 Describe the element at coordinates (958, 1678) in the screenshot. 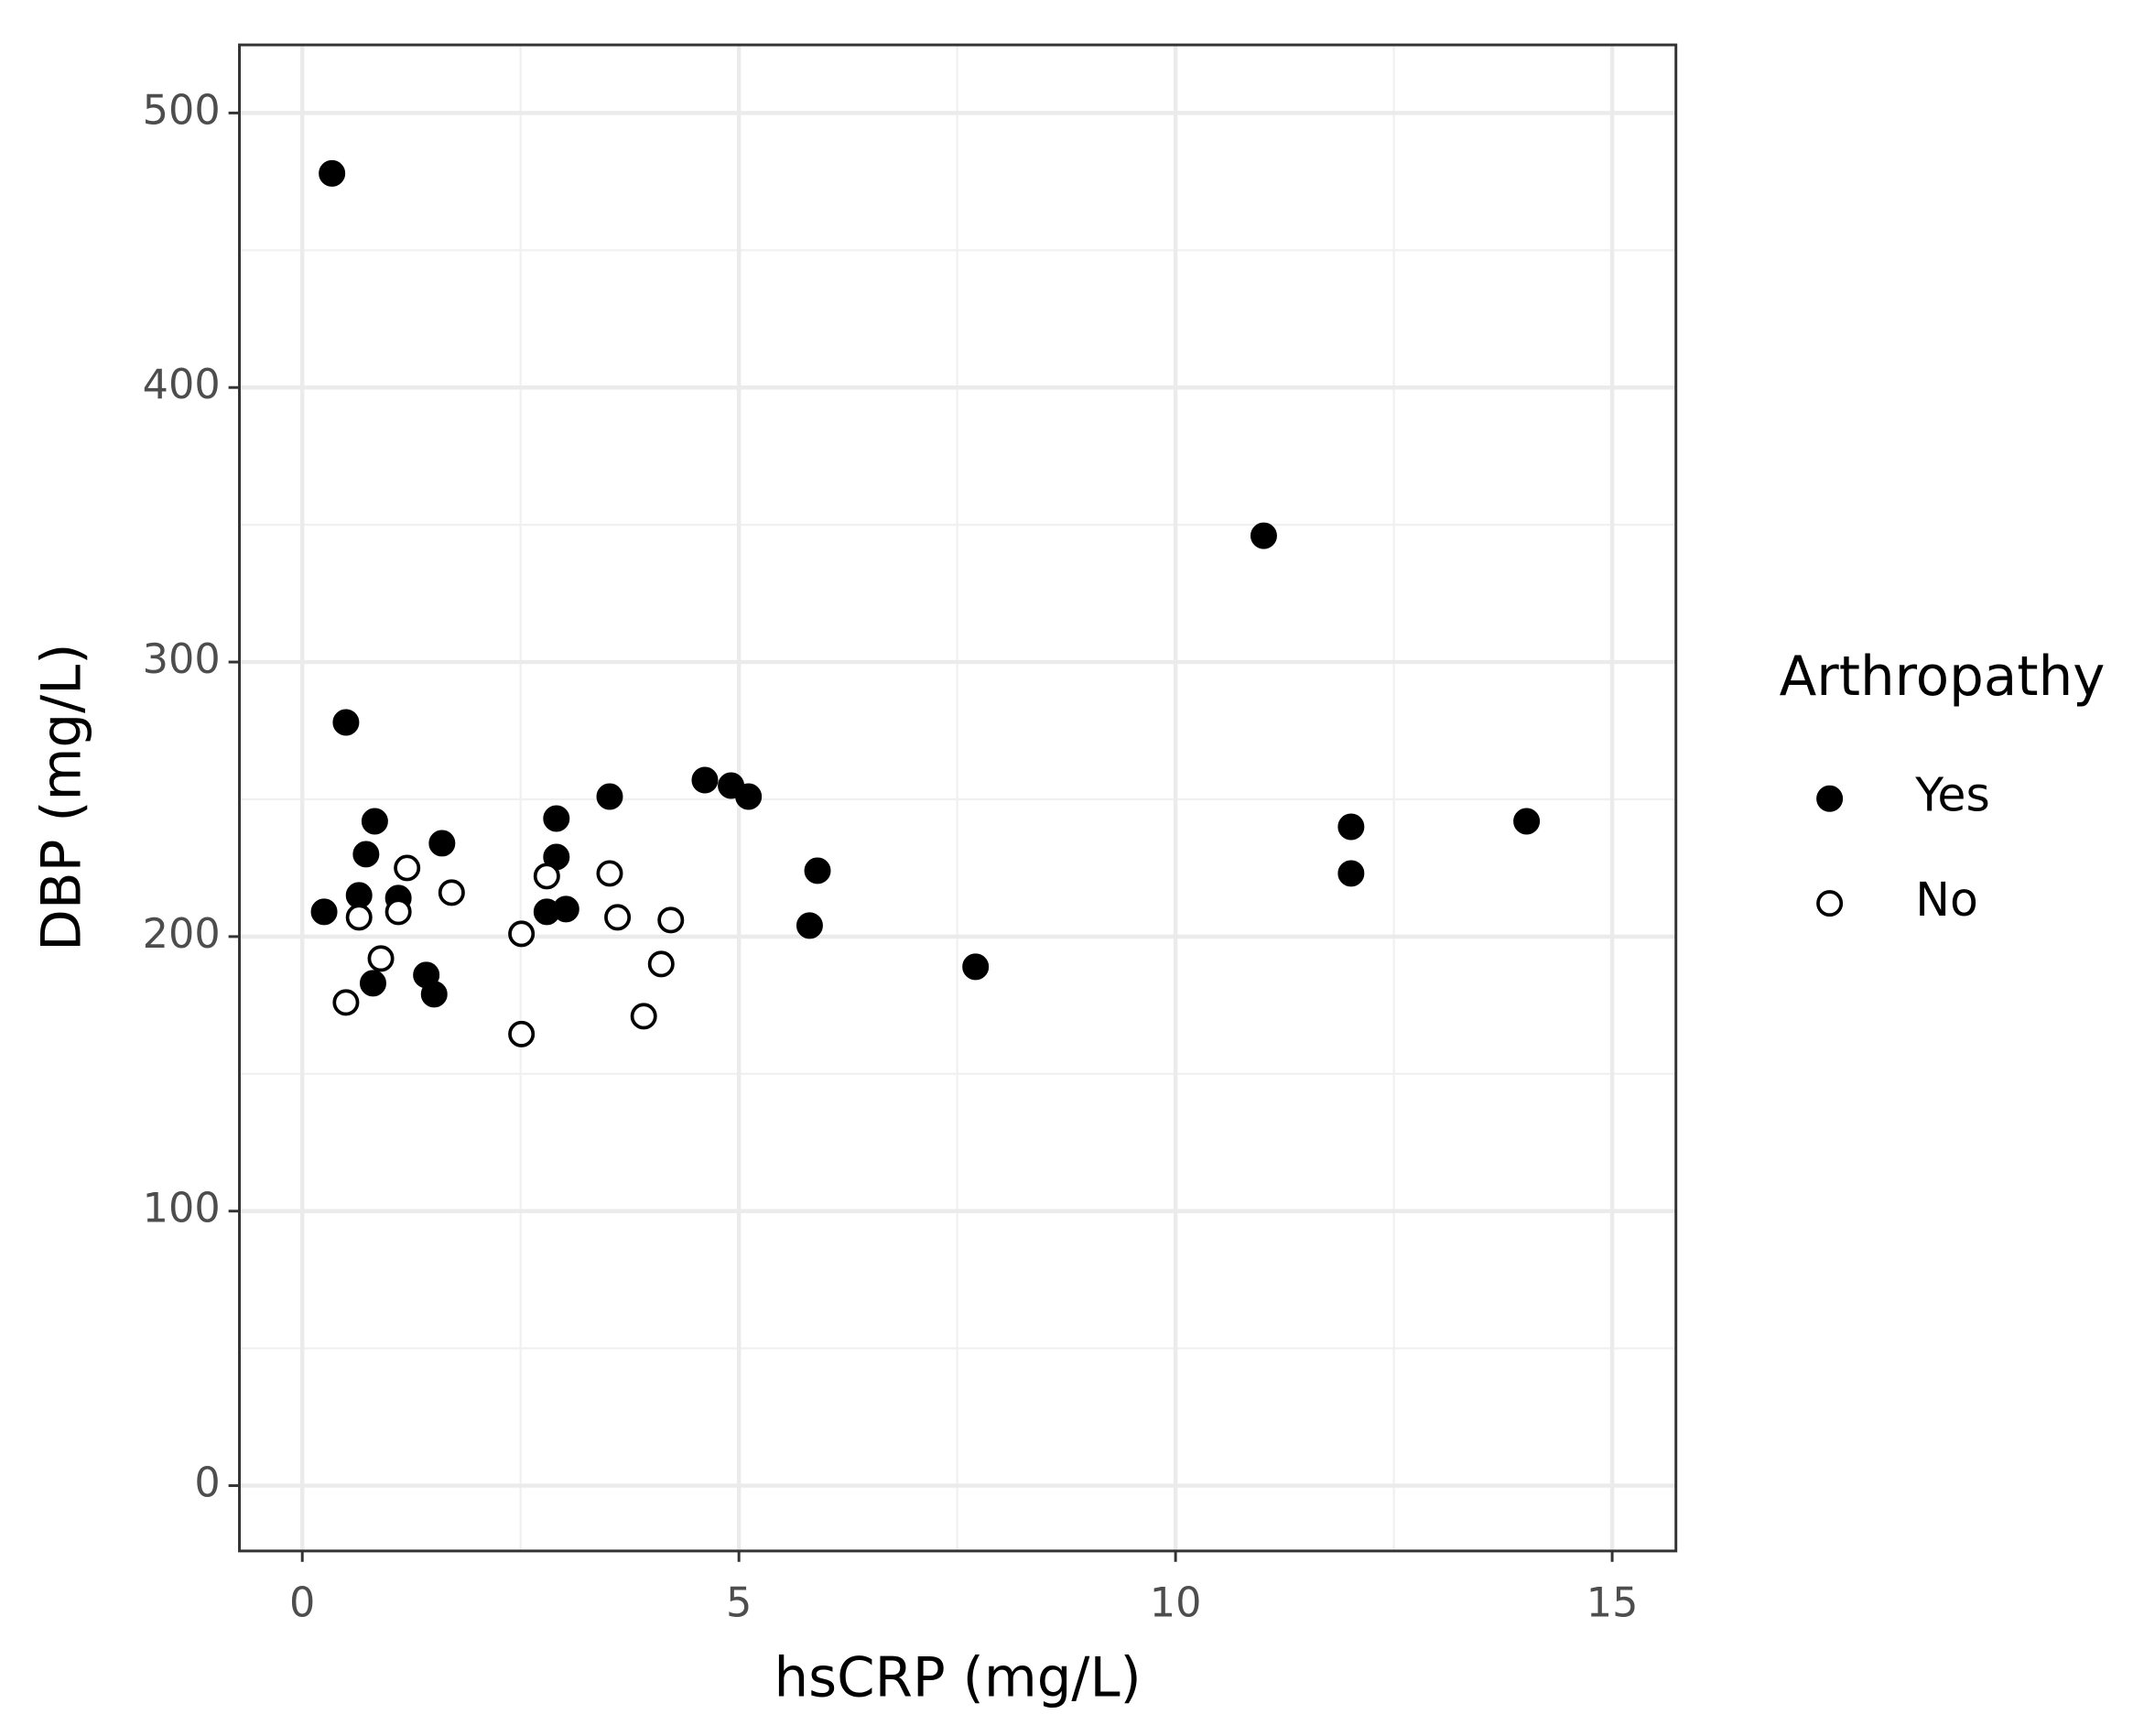

I see `x-axis-title: hsCRP (mg/L)` at that location.